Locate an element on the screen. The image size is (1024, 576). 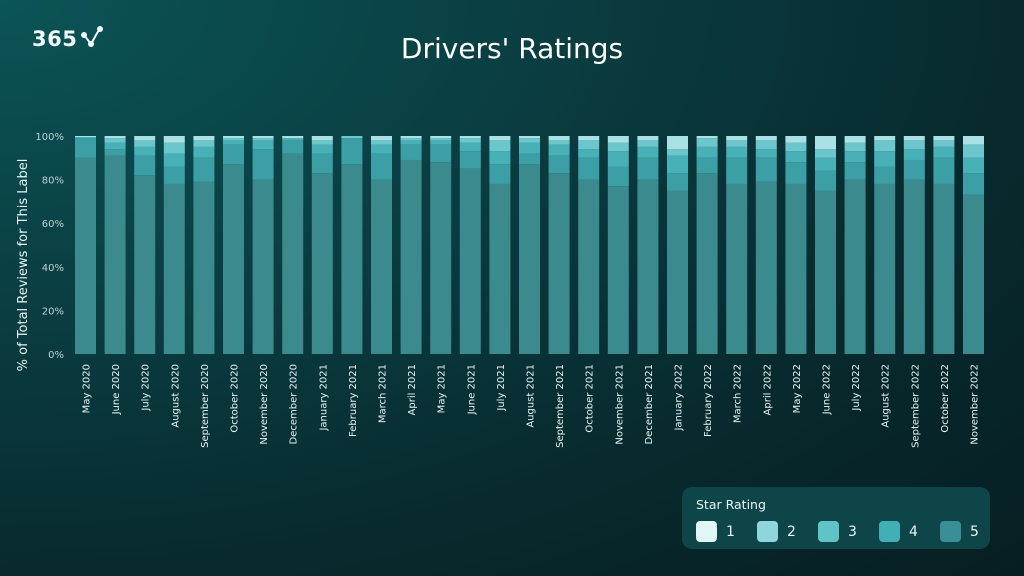
x-tick-label: August 2020 is located at coordinates (175, 396).